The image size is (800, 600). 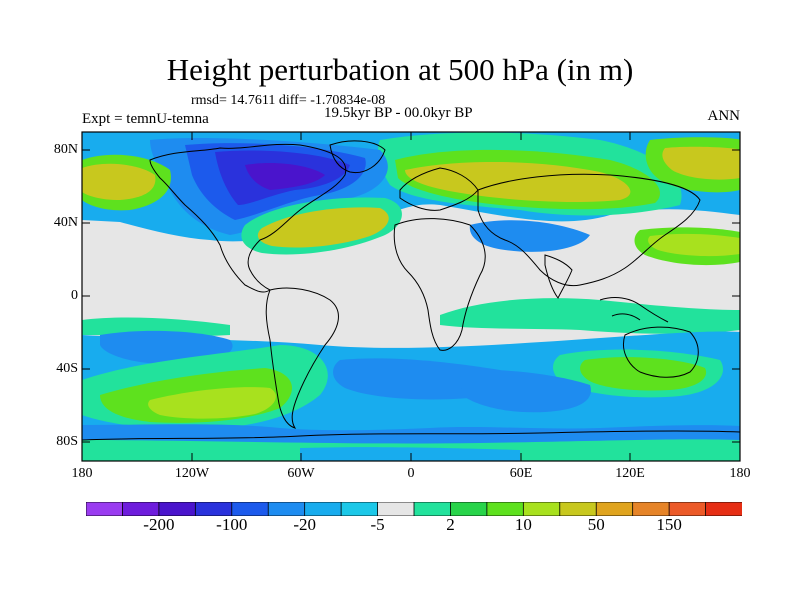 What do you see at coordinates (156, 327) in the screenshot?
I see `tropical-pacific-positive` at bounding box center [156, 327].